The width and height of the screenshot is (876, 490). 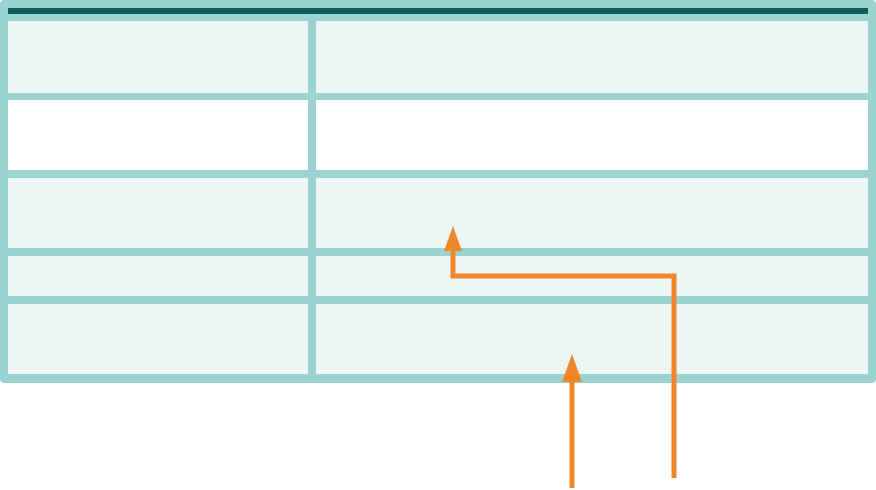 I want to click on connector-line, so click(x=563, y=363).